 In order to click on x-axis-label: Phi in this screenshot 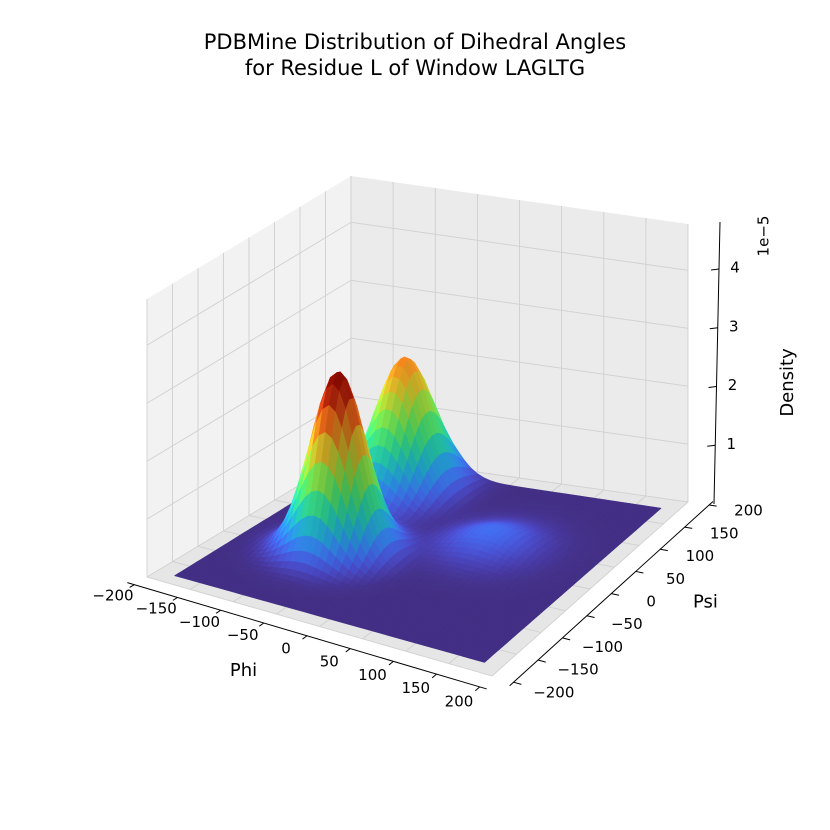, I will do `click(243, 670)`.